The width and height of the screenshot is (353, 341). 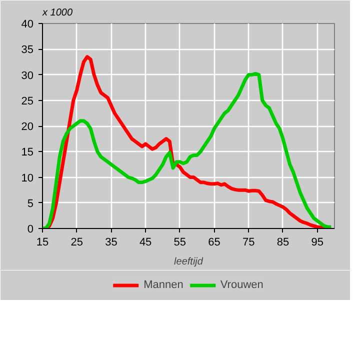 I want to click on legend-label: Mannen, so click(x=164, y=285).